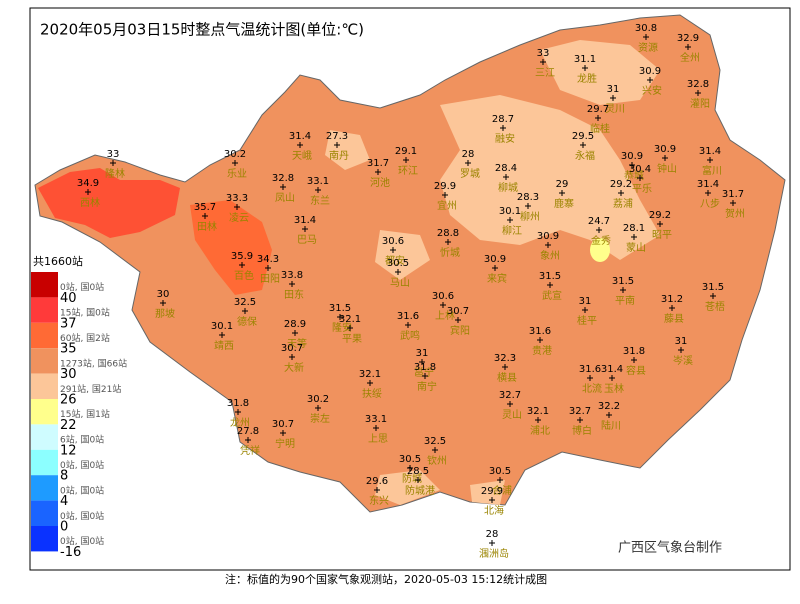 The image size is (800, 604). I want to click on station-value: 32.2, so click(609, 406).